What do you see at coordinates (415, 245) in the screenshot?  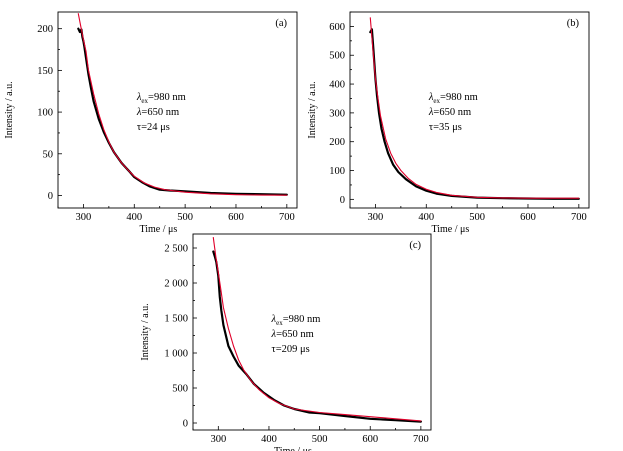 I see `panel-label: (c)` at bounding box center [415, 245].